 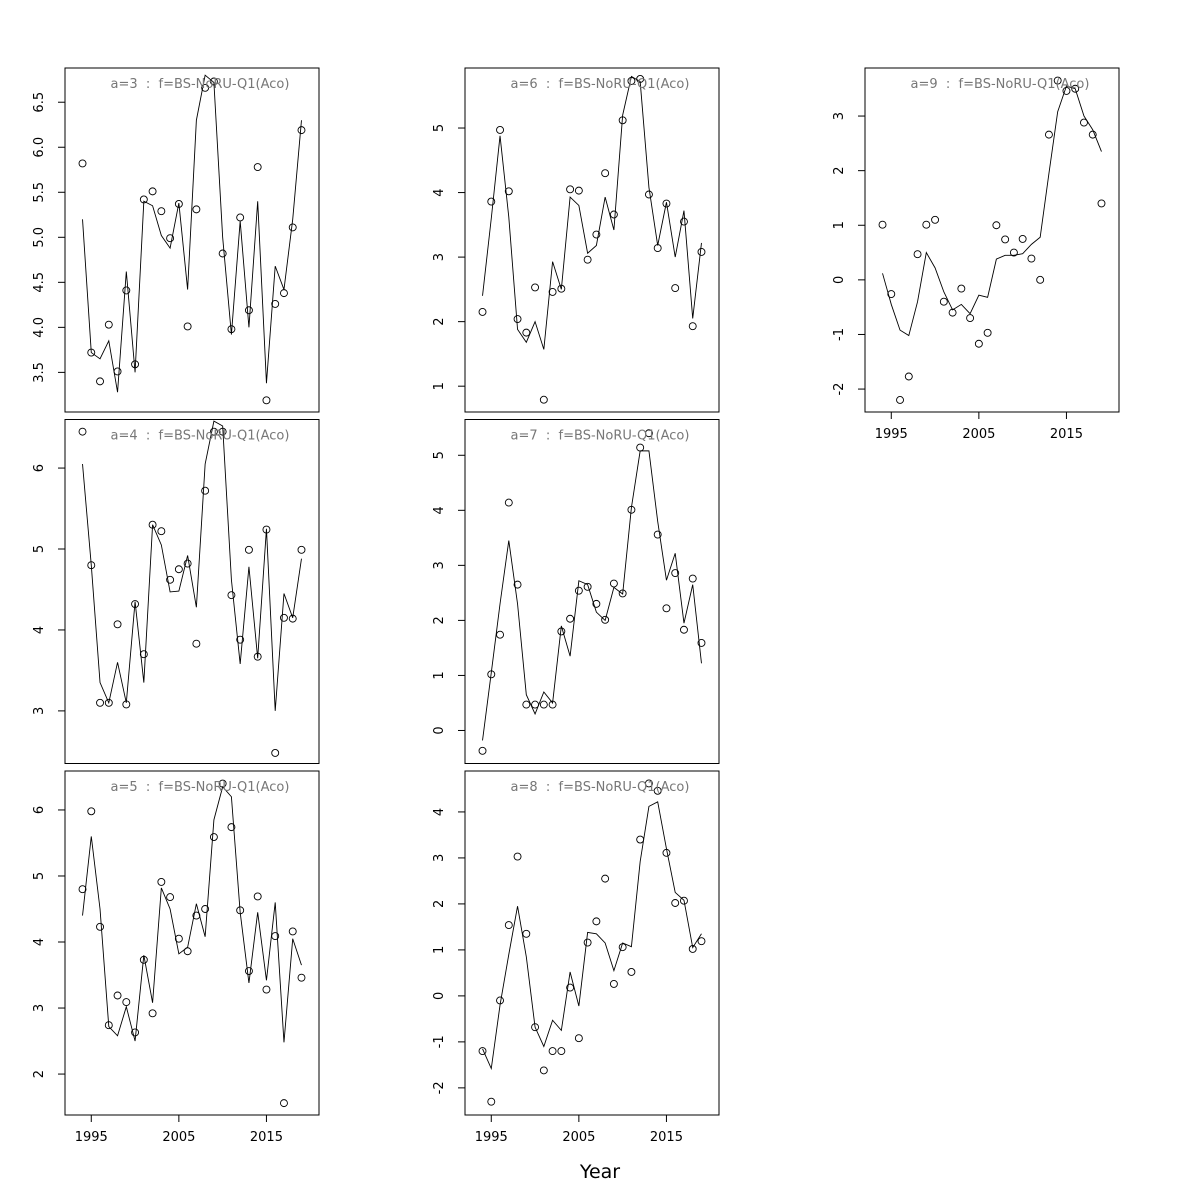 What do you see at coordinates (39, 1074) in the screenshot?
I see `y-tick-label: 2` at bounding box center [39, 1074].